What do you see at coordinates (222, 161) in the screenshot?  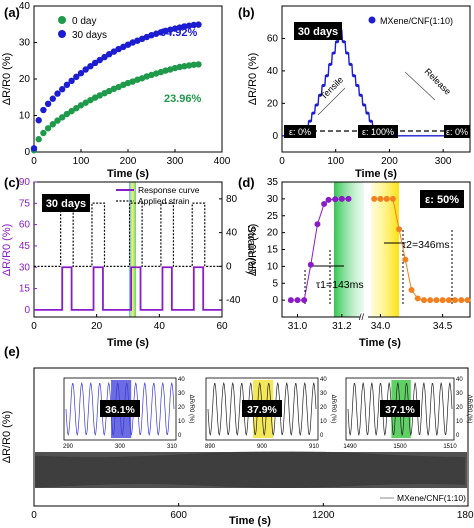 I see `x-tick-label: 400` at bounding box center [222, 161].